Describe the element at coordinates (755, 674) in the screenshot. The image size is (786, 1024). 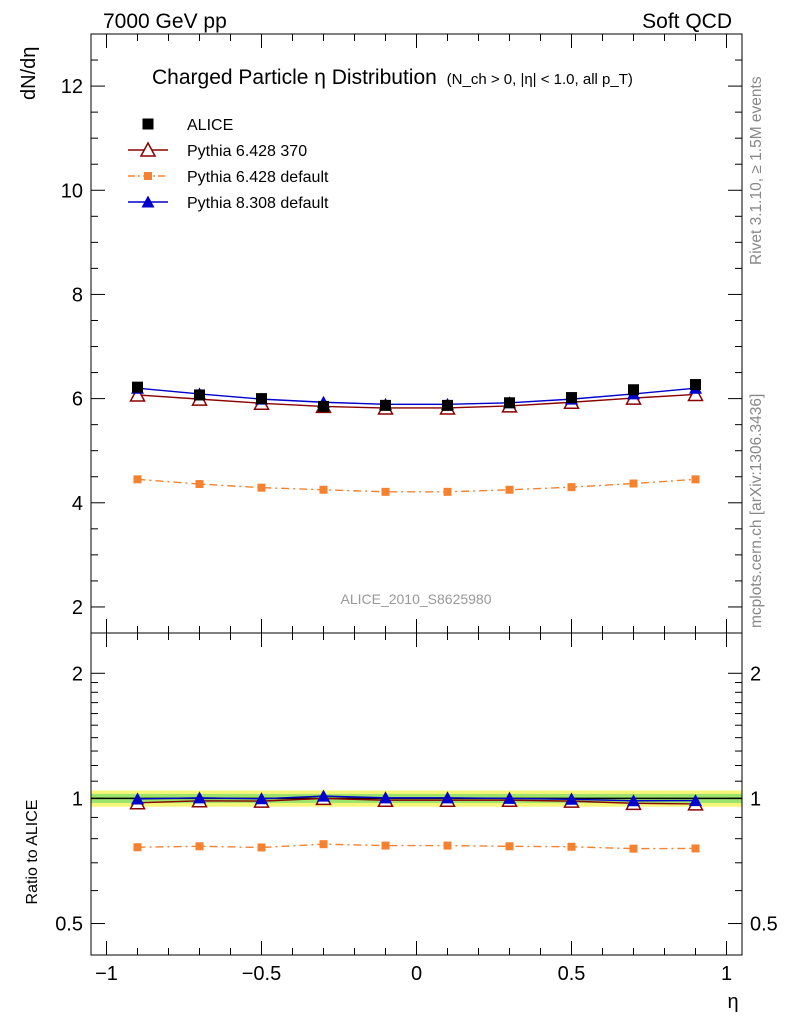
I see `ratio-tick-label-right: 2` at that location.